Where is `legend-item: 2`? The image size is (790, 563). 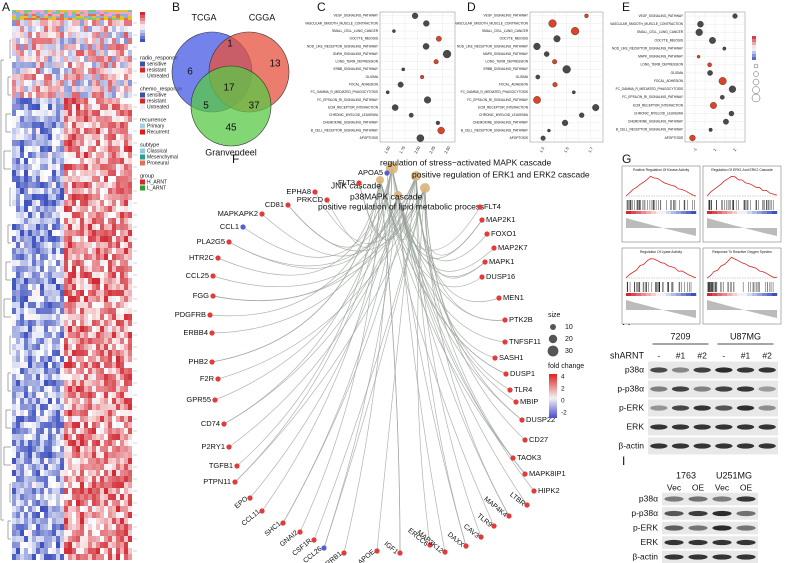
legend-item: 2 is located at coordinates (563, 389).